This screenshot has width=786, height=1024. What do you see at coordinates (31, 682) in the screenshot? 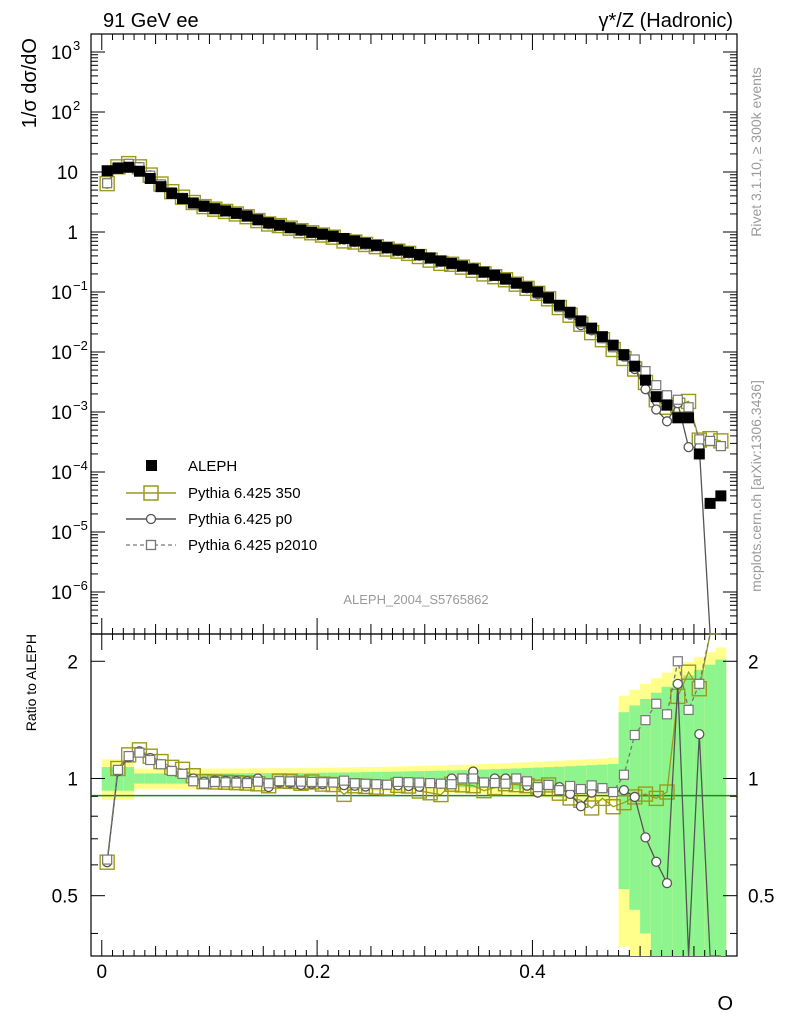
I see `ratio-y-axis-label: Ratio to ALEPH` at bounding box center [31, 682].